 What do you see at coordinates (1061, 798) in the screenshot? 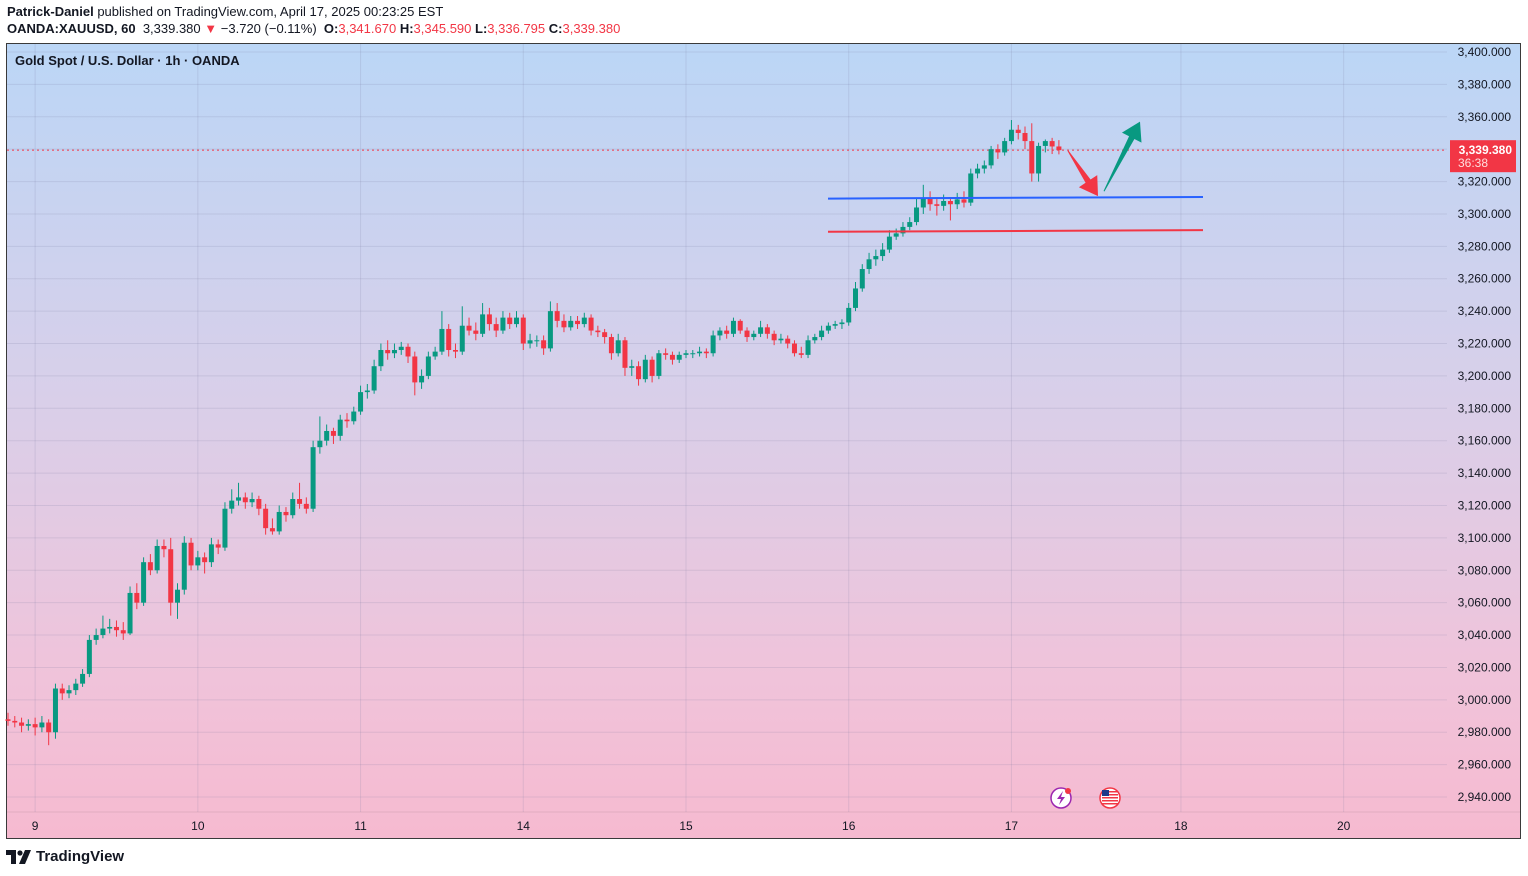
I see `lightning-event-icon` at bounding box center [1061, 798].